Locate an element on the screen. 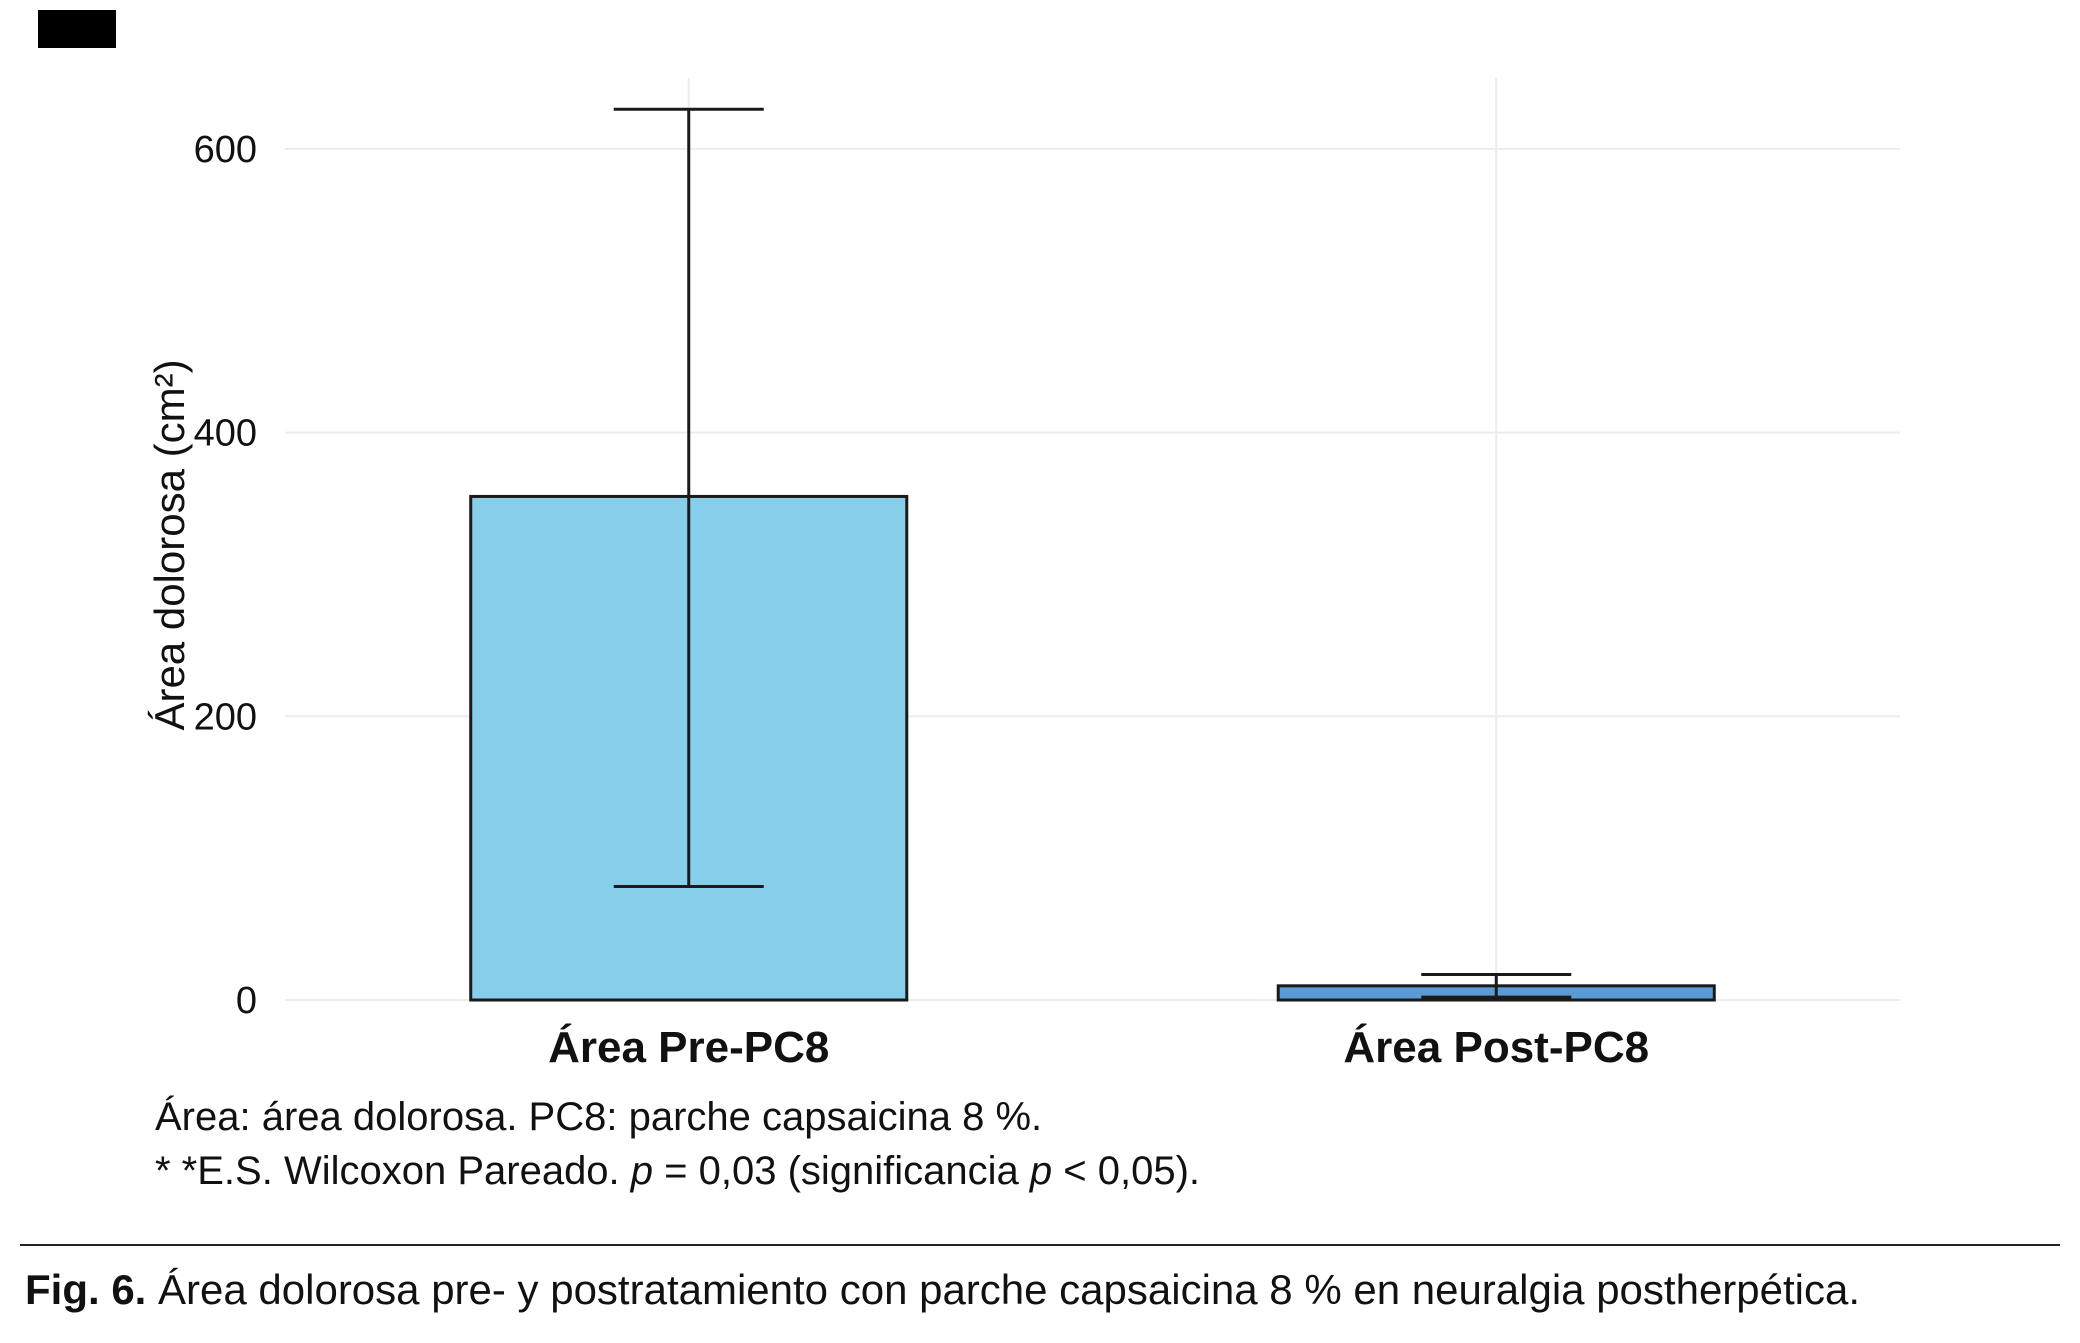 The image size is (2080, 1343). note2-end: < 0,05). is located at coordinates (1126, 1171).